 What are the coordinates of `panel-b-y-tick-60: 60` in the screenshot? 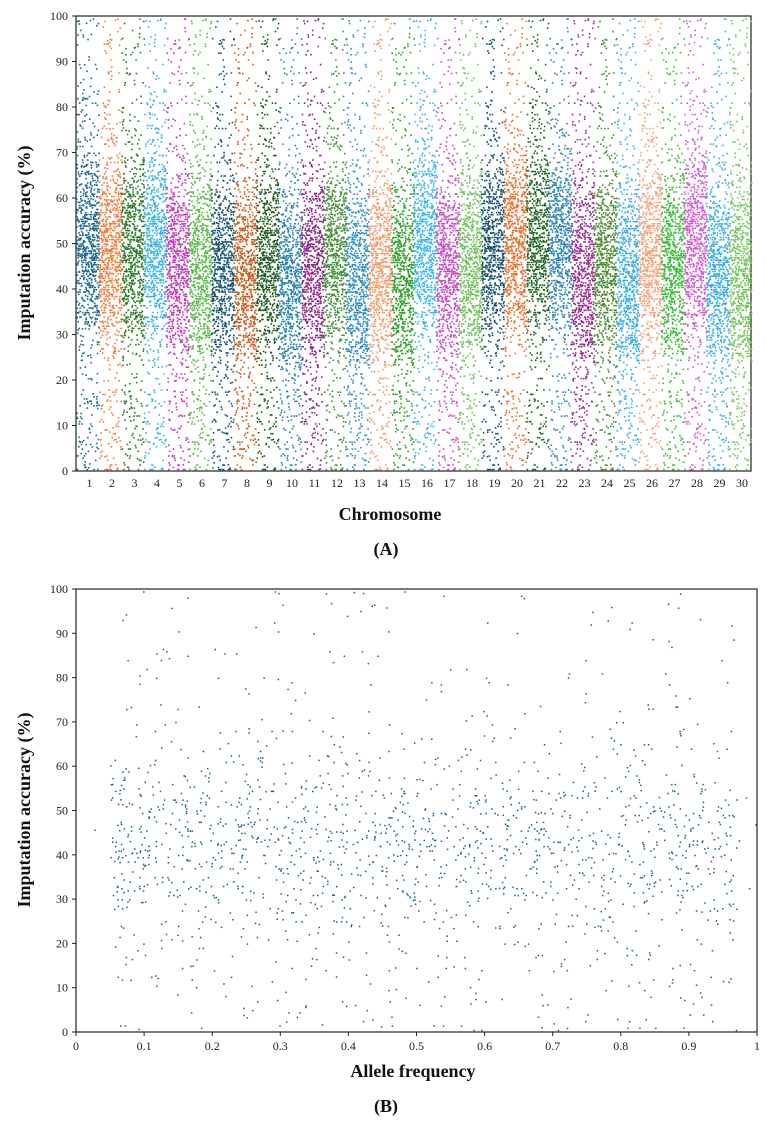 It's located at (62, 766).